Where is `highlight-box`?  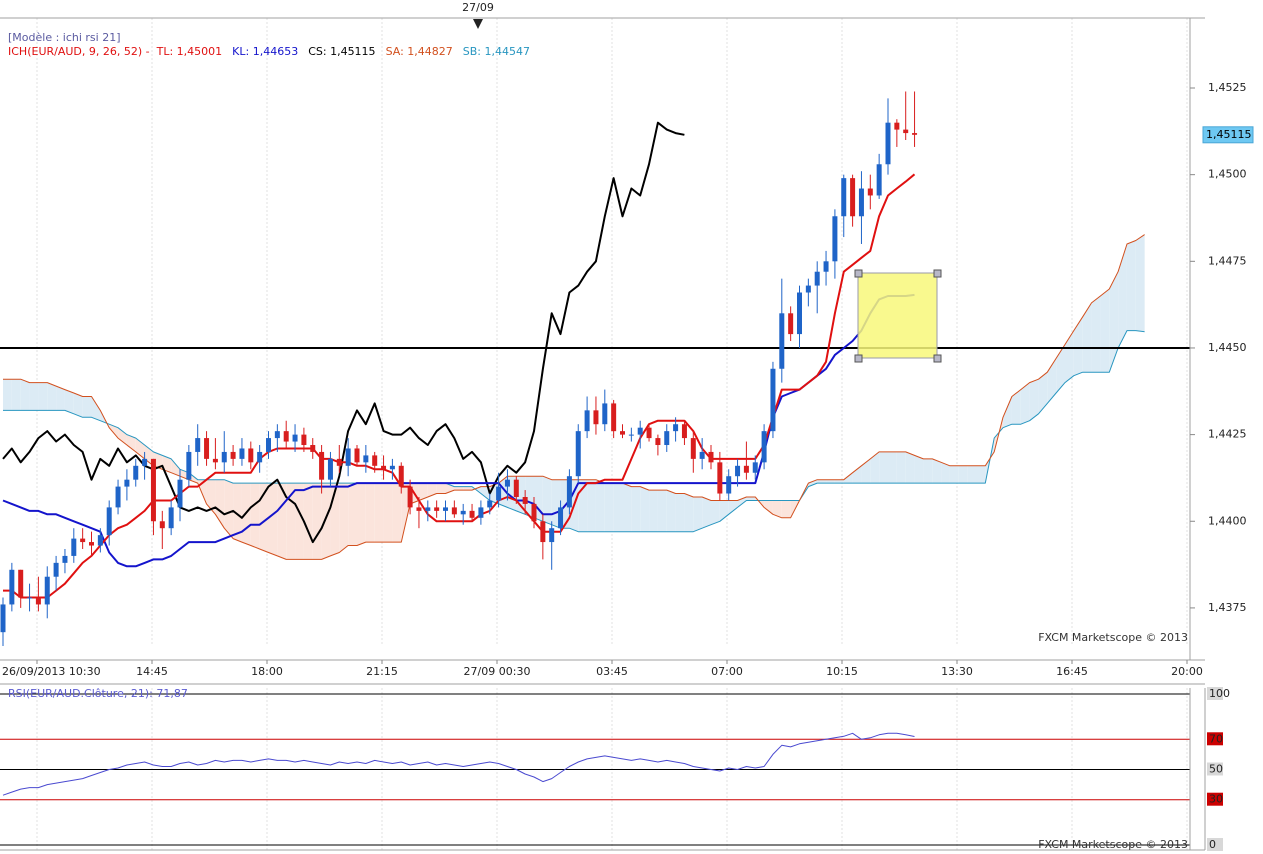
highlight-box is located at coordinates (897, 315).